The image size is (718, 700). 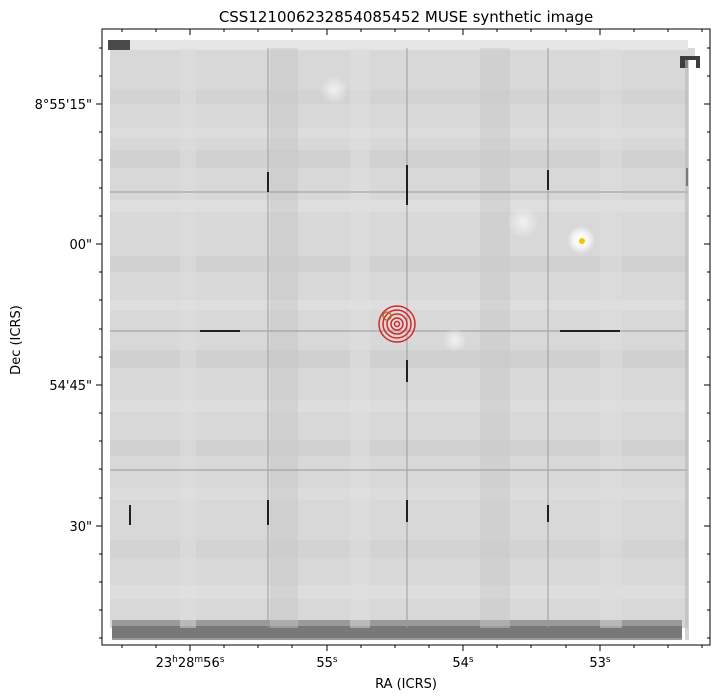 I want to click on y-axis-label: Dec (ICRS), so click(x=16, y=340).